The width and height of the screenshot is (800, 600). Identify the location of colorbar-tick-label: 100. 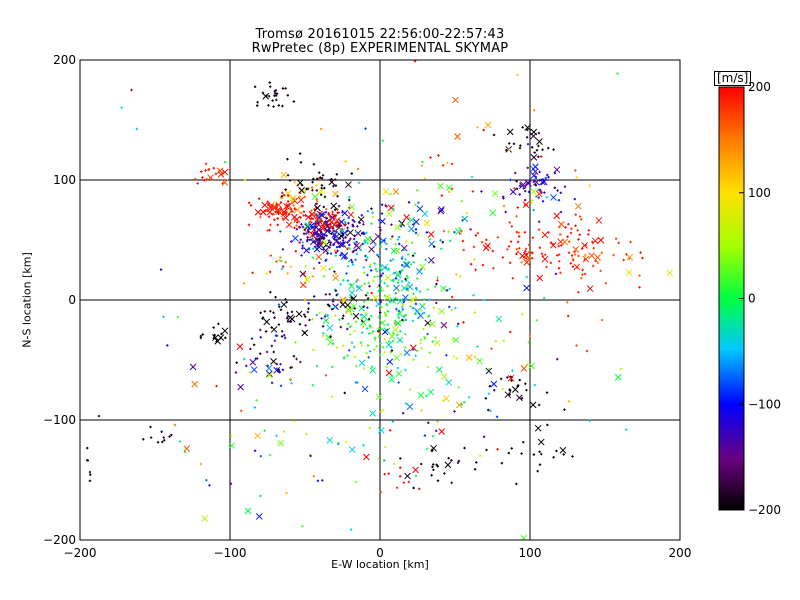
(759, 193).